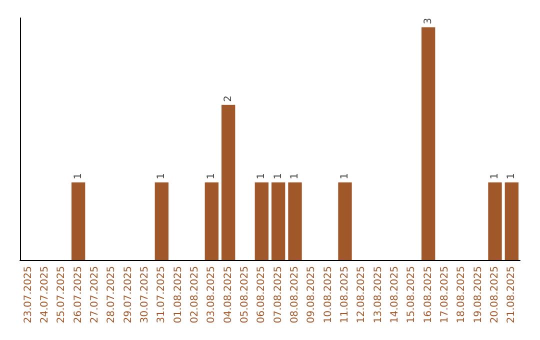  Describe the element at coordinates (28, 295) in the screenshot. I see `x-tick-label: 23.07.2025` at that location.